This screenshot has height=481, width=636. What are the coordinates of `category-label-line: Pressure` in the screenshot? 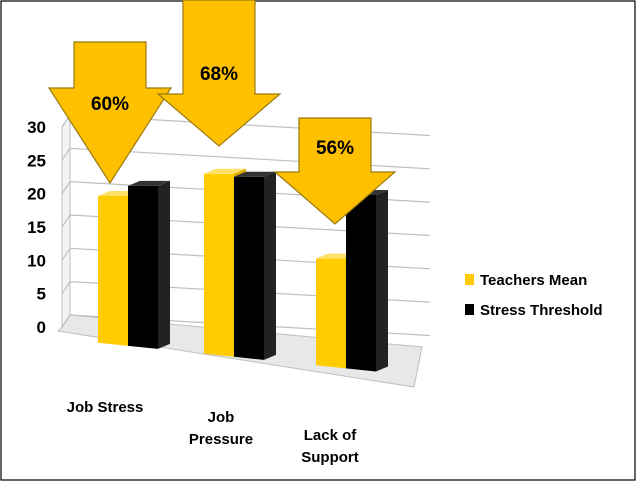 It's located at (221, 439).